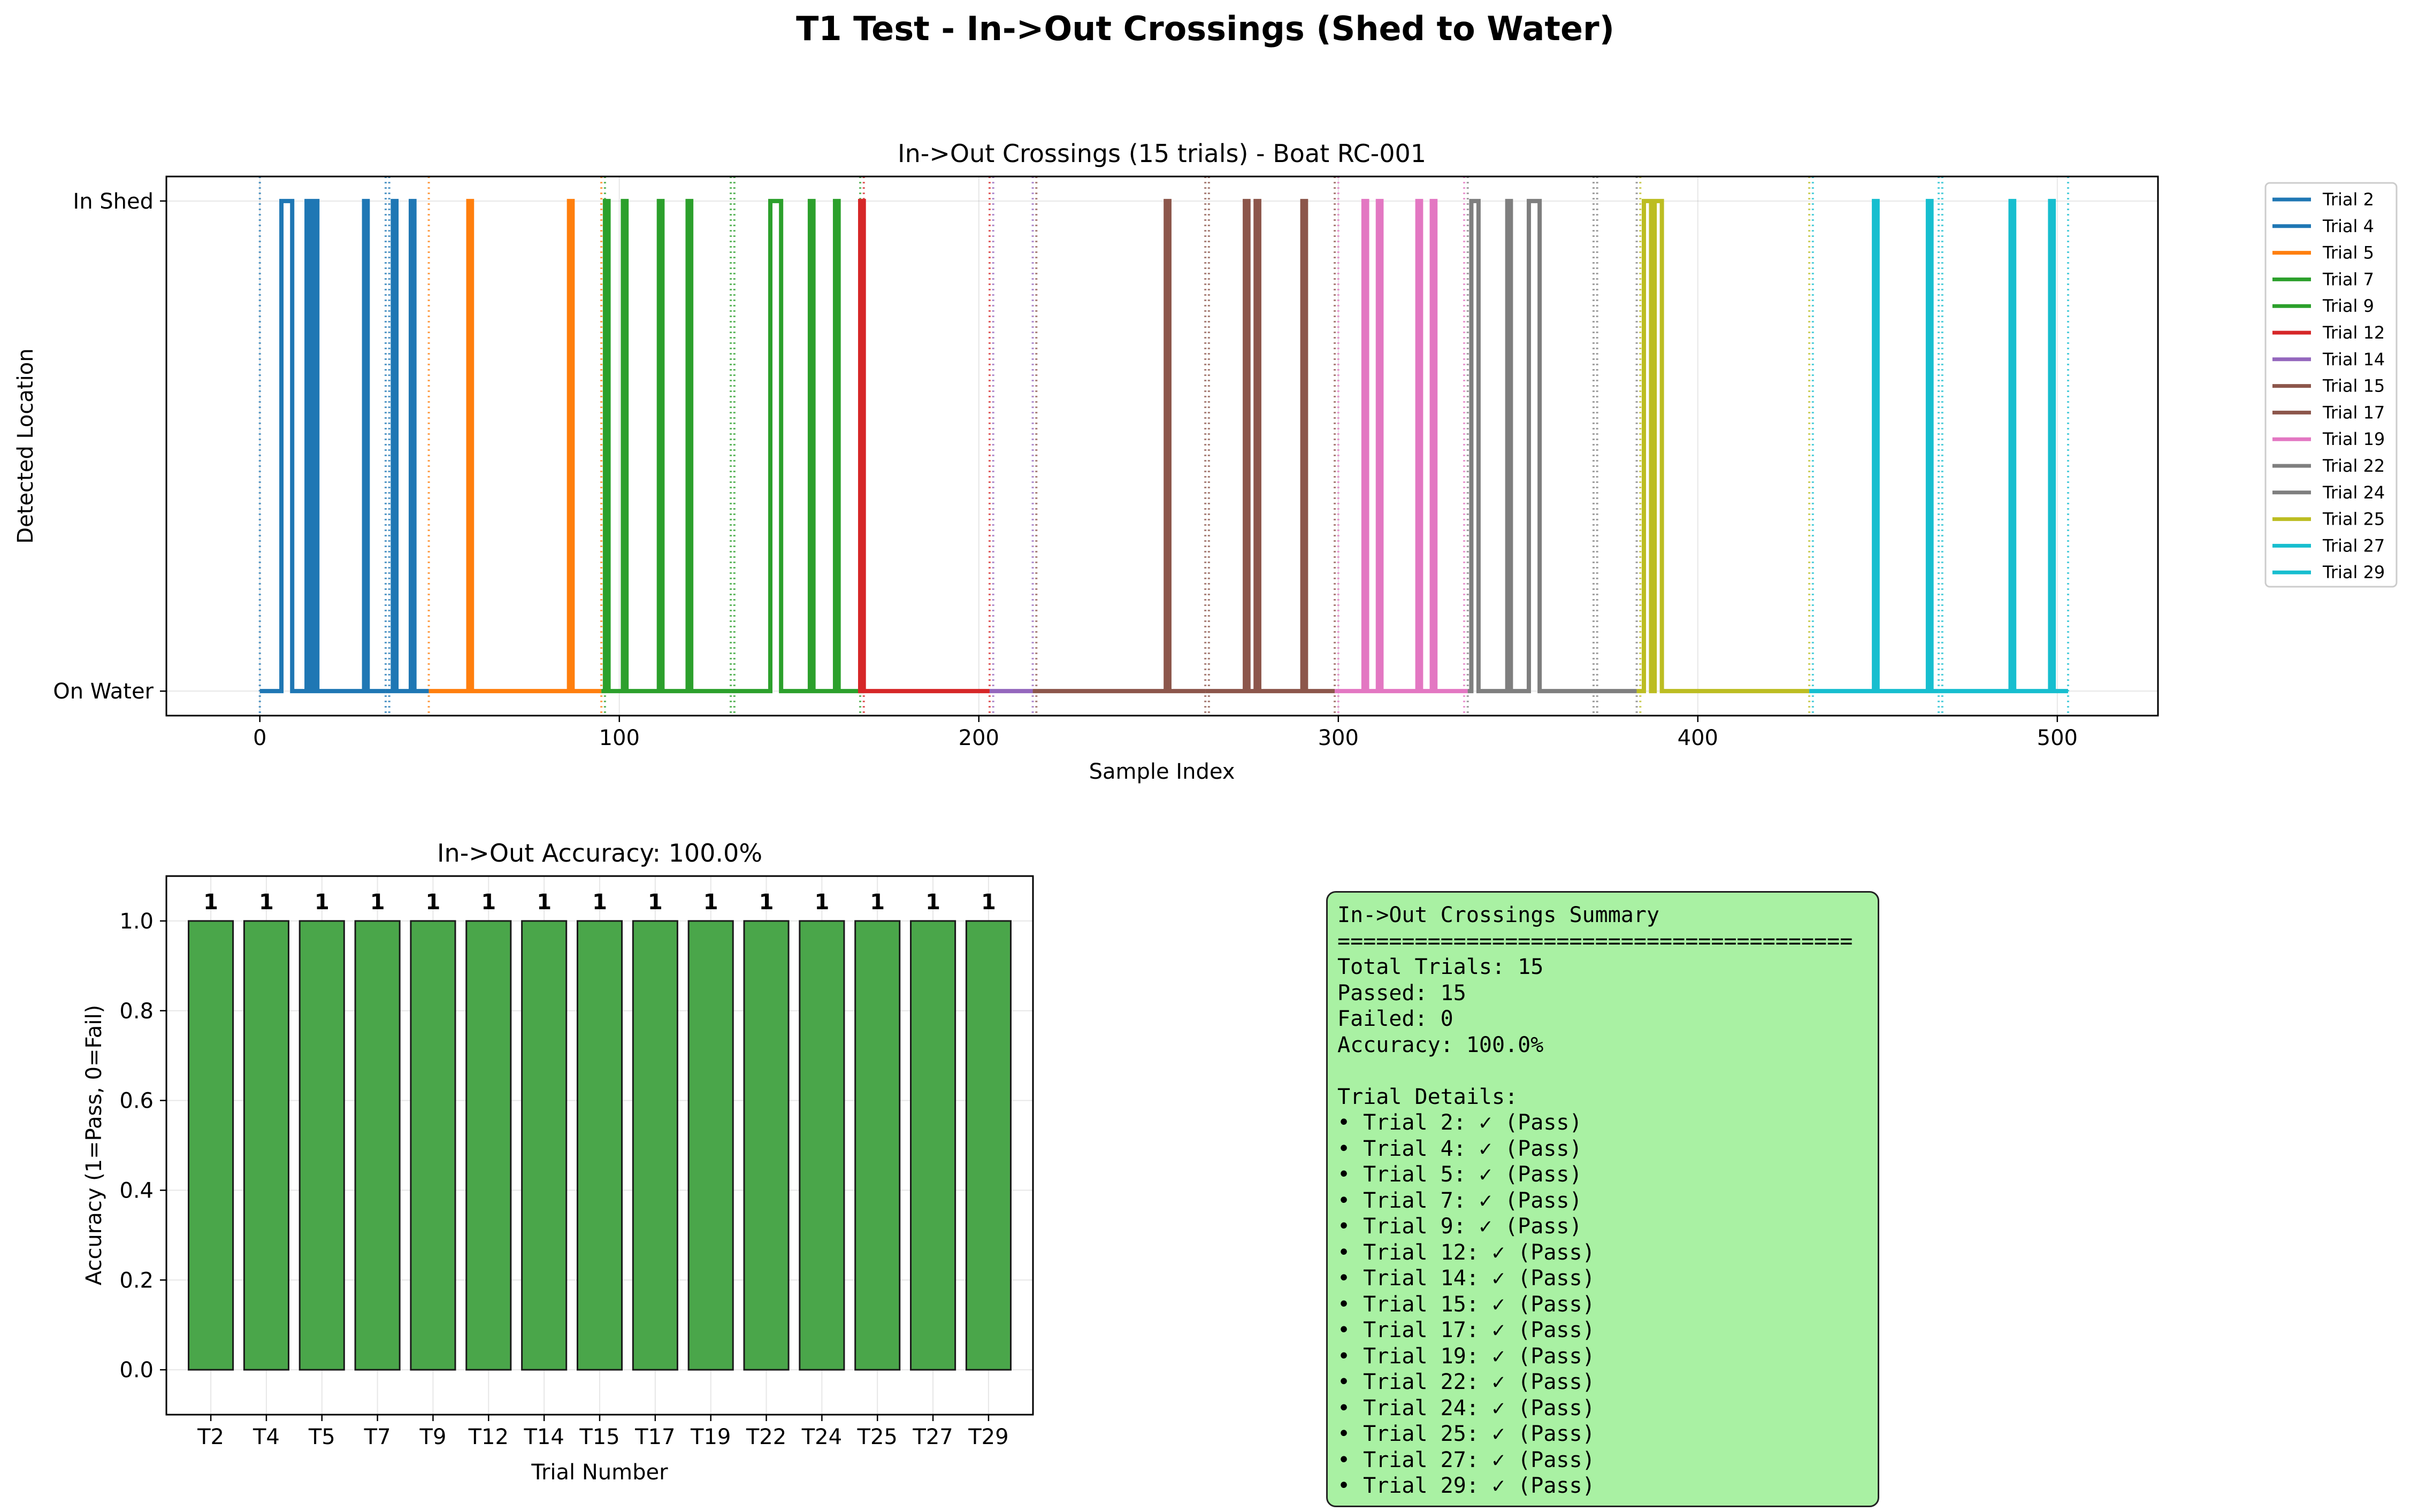  What do you see at coordinates (1338, 738) in the screenshot?
I see `line-x-tick-label: 300` at bounding box center [1338, 738].